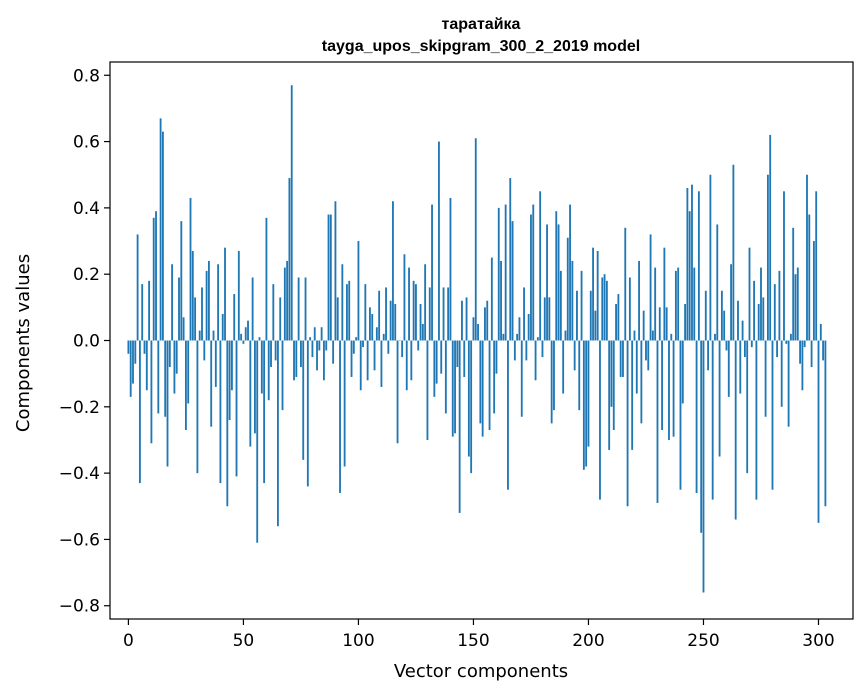 Image resolution: width=867 pixels, height=696 pixels. Describe the element at coordinates (86, 275) in the screenshot. I see `y-tick-label: 0.2` at that location.